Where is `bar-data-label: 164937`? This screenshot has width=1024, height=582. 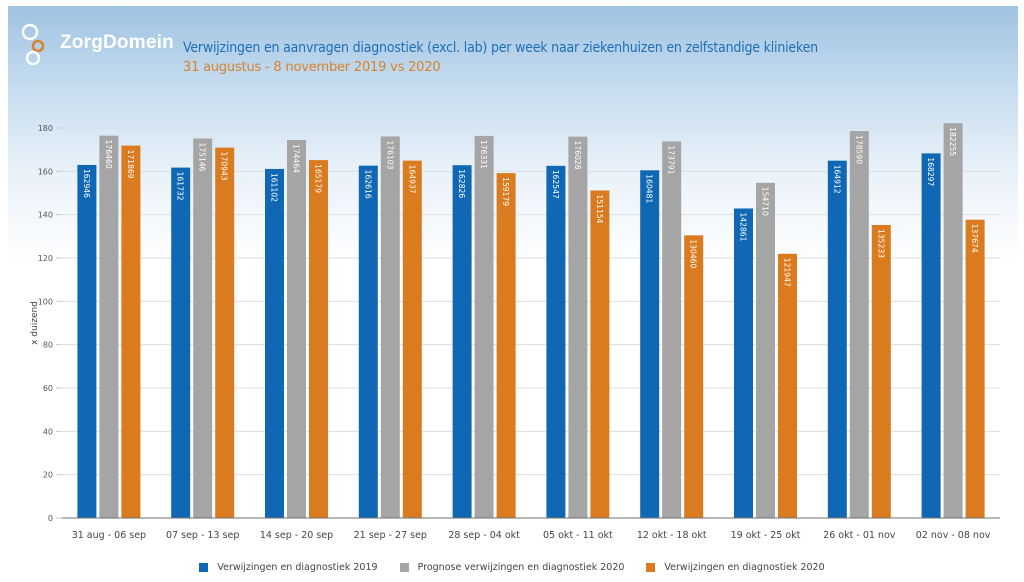 bar-data-label: 164937 is located at coordinates (411, 179).